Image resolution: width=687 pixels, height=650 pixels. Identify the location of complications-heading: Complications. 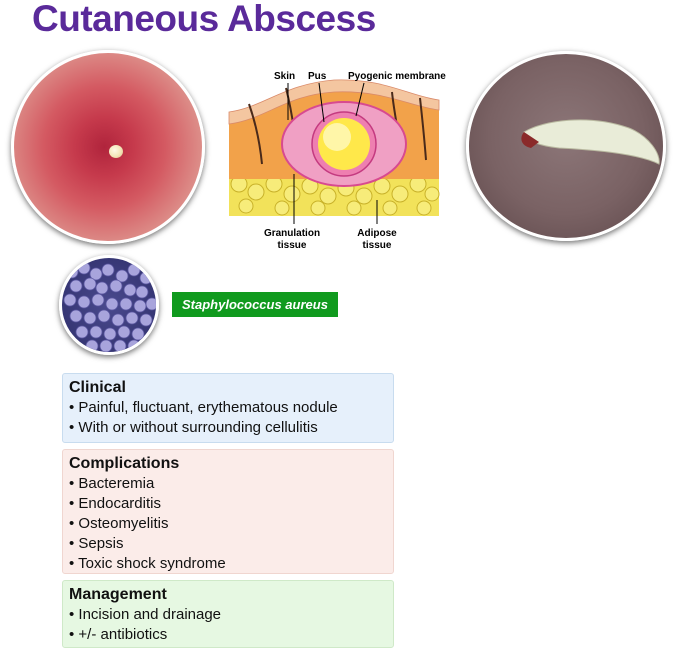
(124, 463).